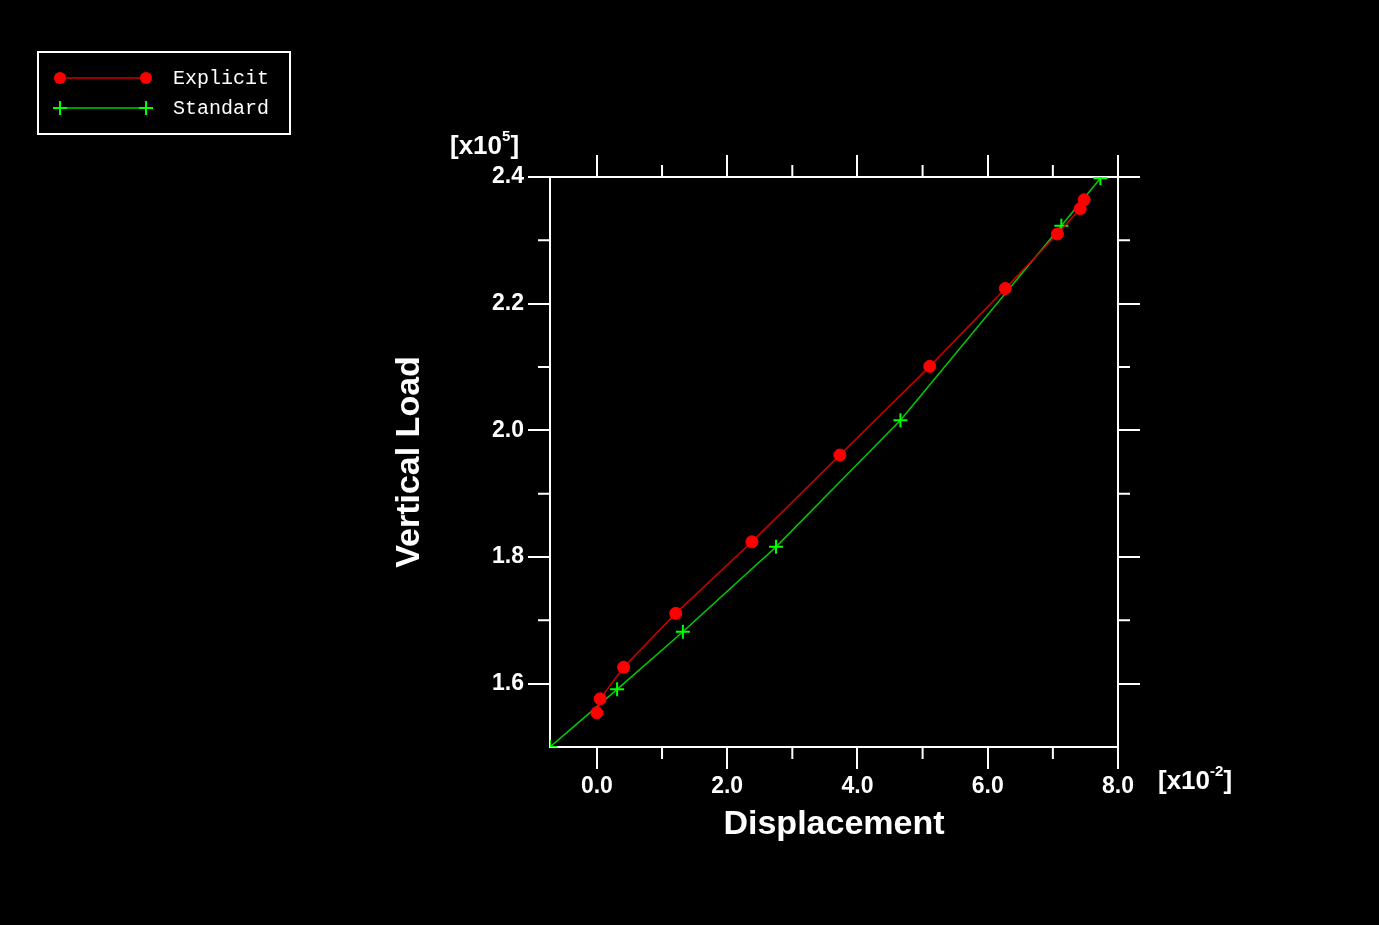  Describe the element at coordinates (508, 682) in the screenshot. I see `y-tick-label: 1.6` at that location.